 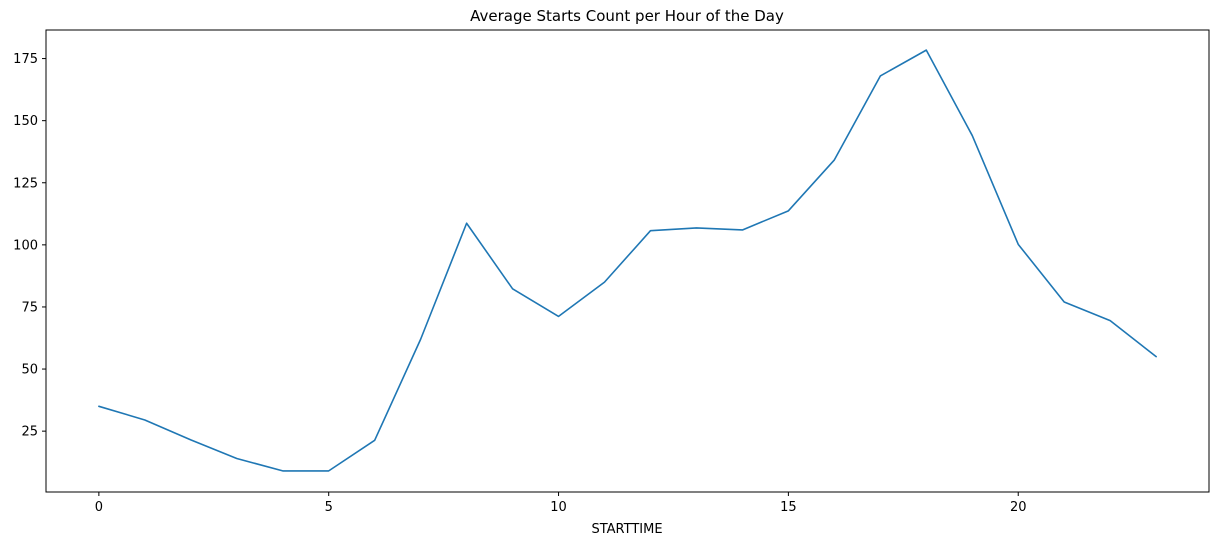 What do you see at coordinates (788, 507) in the screenshot?
I see `x-tick-label: 15` at bounding box center [788, 507].